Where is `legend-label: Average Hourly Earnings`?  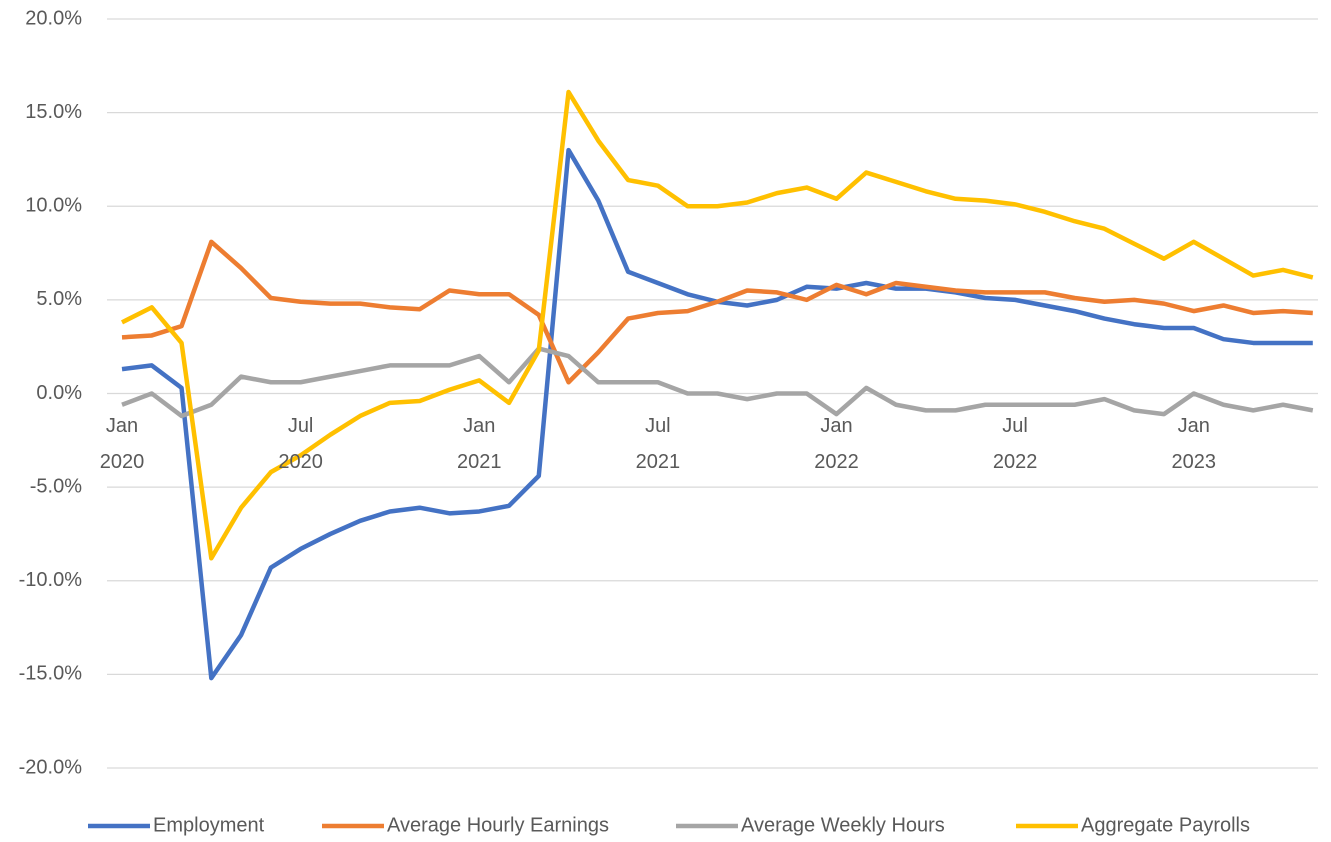 legend-label: Average Hourly Earnings is located at coordinates (498, 825).